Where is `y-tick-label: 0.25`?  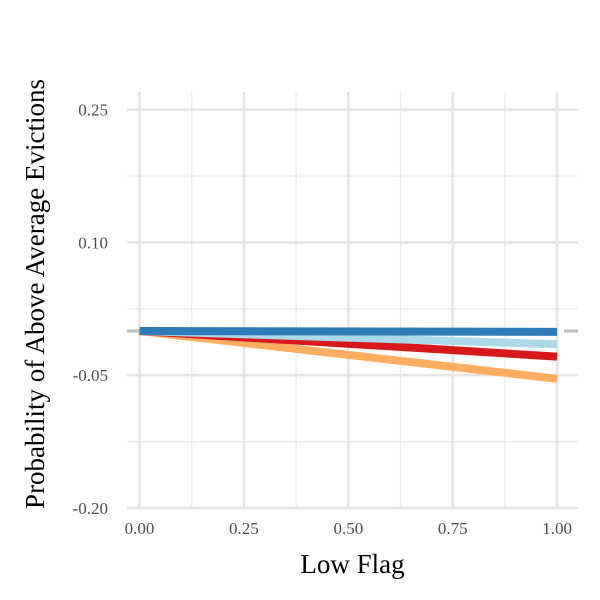 y-tick-label: 0.25 is located at coordinates (93, 110).